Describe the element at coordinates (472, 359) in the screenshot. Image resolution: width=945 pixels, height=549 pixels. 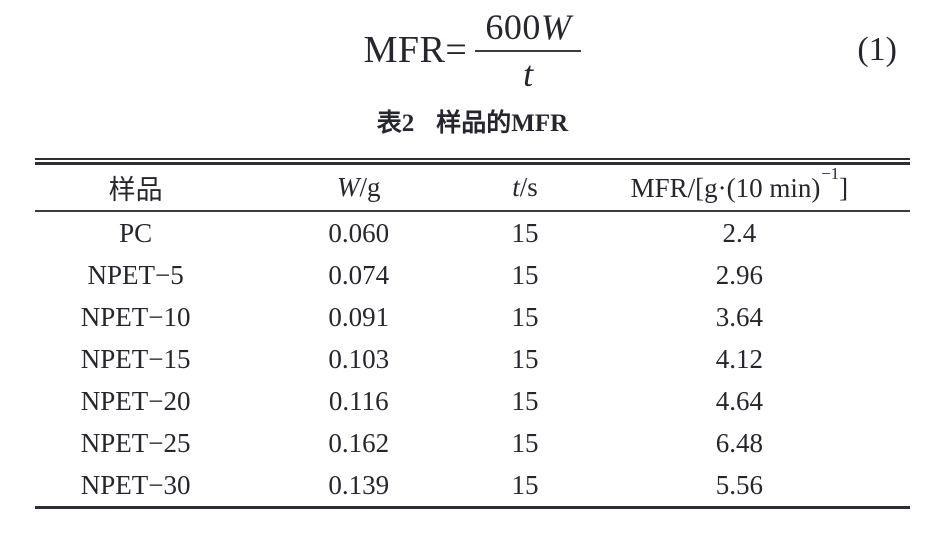
I see `table-row: NPET−15 0.103 15 4.12` at that location.